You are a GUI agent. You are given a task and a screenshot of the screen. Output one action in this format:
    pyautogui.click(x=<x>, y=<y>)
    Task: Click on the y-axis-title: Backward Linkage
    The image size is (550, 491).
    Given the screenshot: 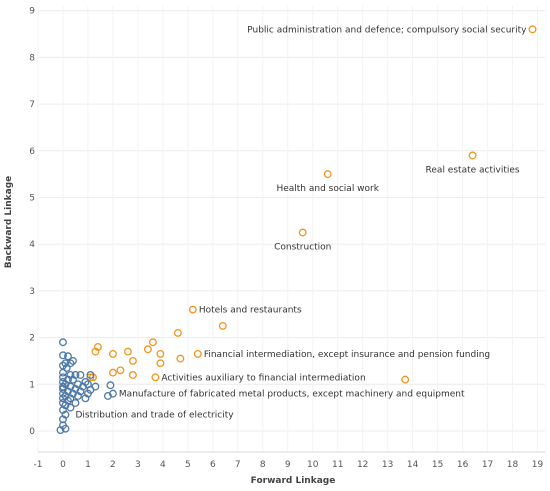 What is the action you would take?
    pyautogui.click(x=9, y=222)
    